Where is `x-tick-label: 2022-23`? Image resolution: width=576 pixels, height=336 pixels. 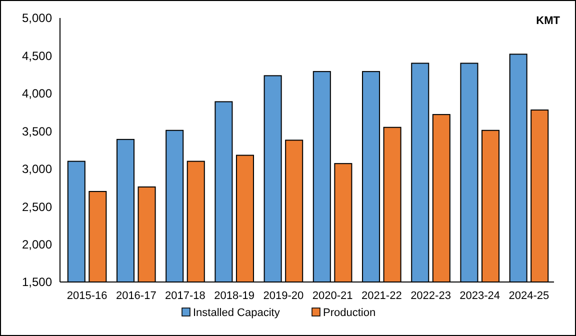 x-tick-label: 2022-23 is located at coordinates (430, 296).